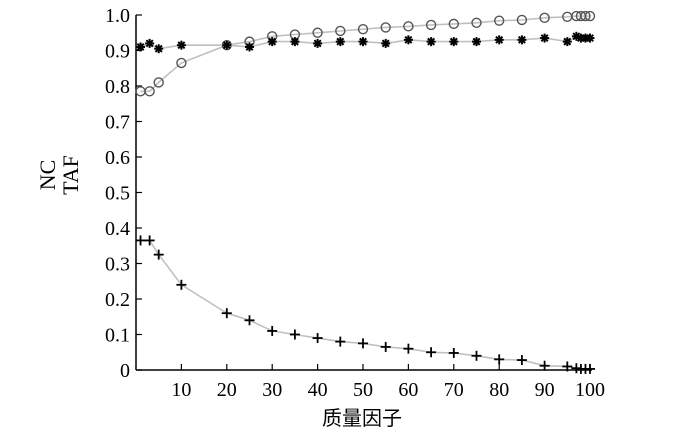 The width and height of the screenshot is (700, 435). Describe the element at coordinates (117, 87) in the screenshot. I see `y-tick-label: 0.8` at that location.